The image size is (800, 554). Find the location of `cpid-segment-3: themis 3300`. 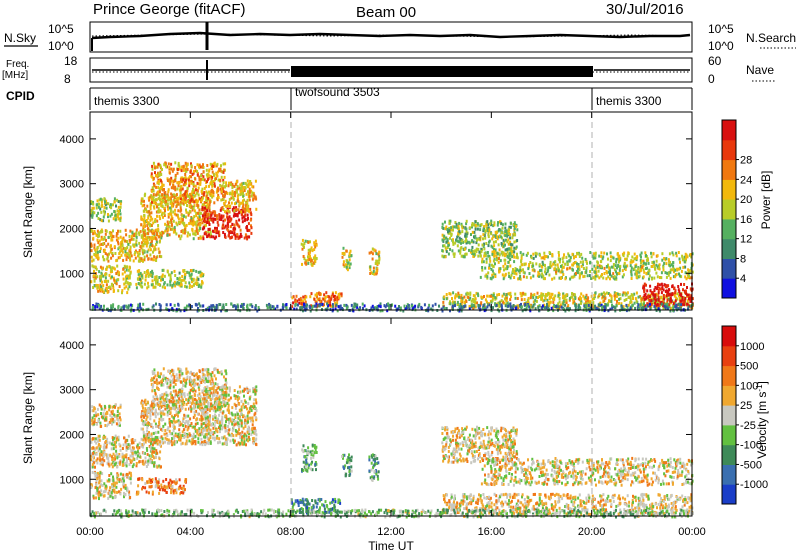

cpid-segment-3: themis 3300 is located at coordinates (629, 101).